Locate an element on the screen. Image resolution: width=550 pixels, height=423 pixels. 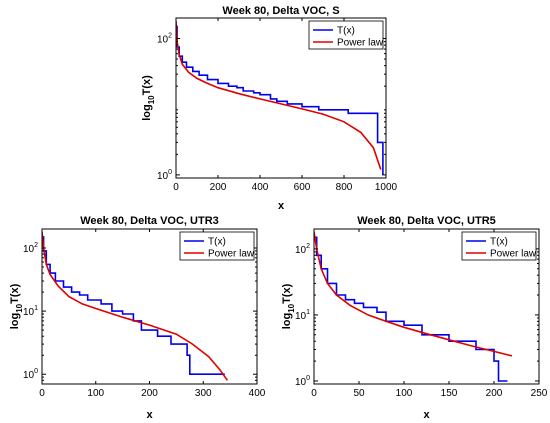
chart-title: Week 80, Delta VOC, UTR3 is located at coordinates (149, 221).